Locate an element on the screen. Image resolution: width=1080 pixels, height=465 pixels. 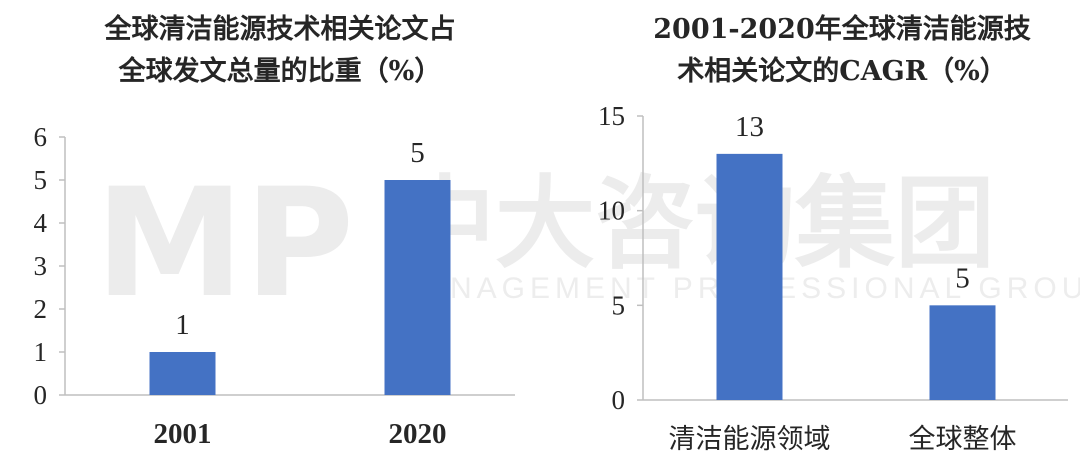
x-tick-label: 清洁能源领域 is located at coordinates (750, 439).